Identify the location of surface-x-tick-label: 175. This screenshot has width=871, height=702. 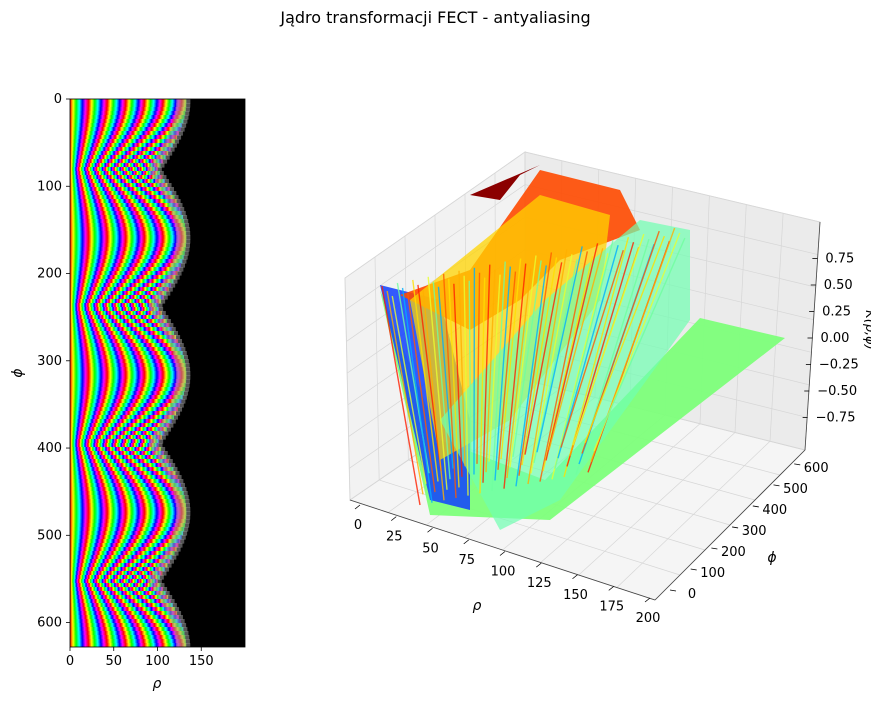
(611, 606).